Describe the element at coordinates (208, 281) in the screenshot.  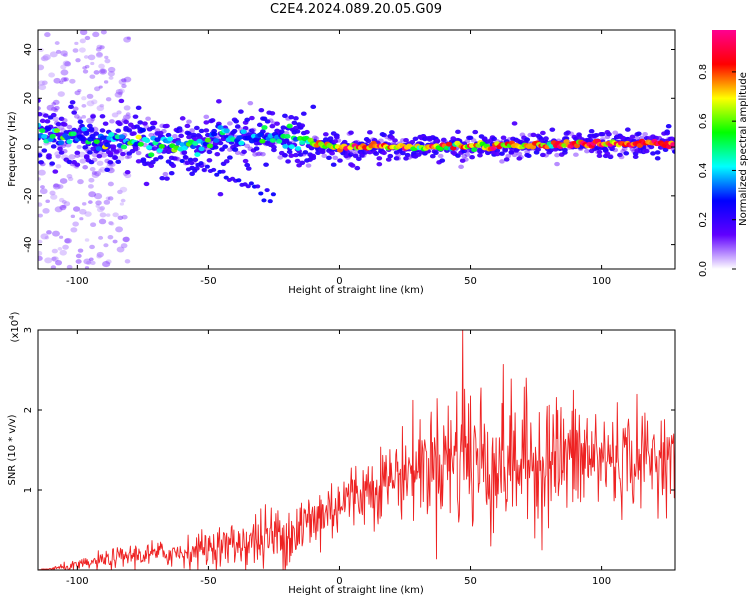
I see `x-tick-label: -50` at that location.